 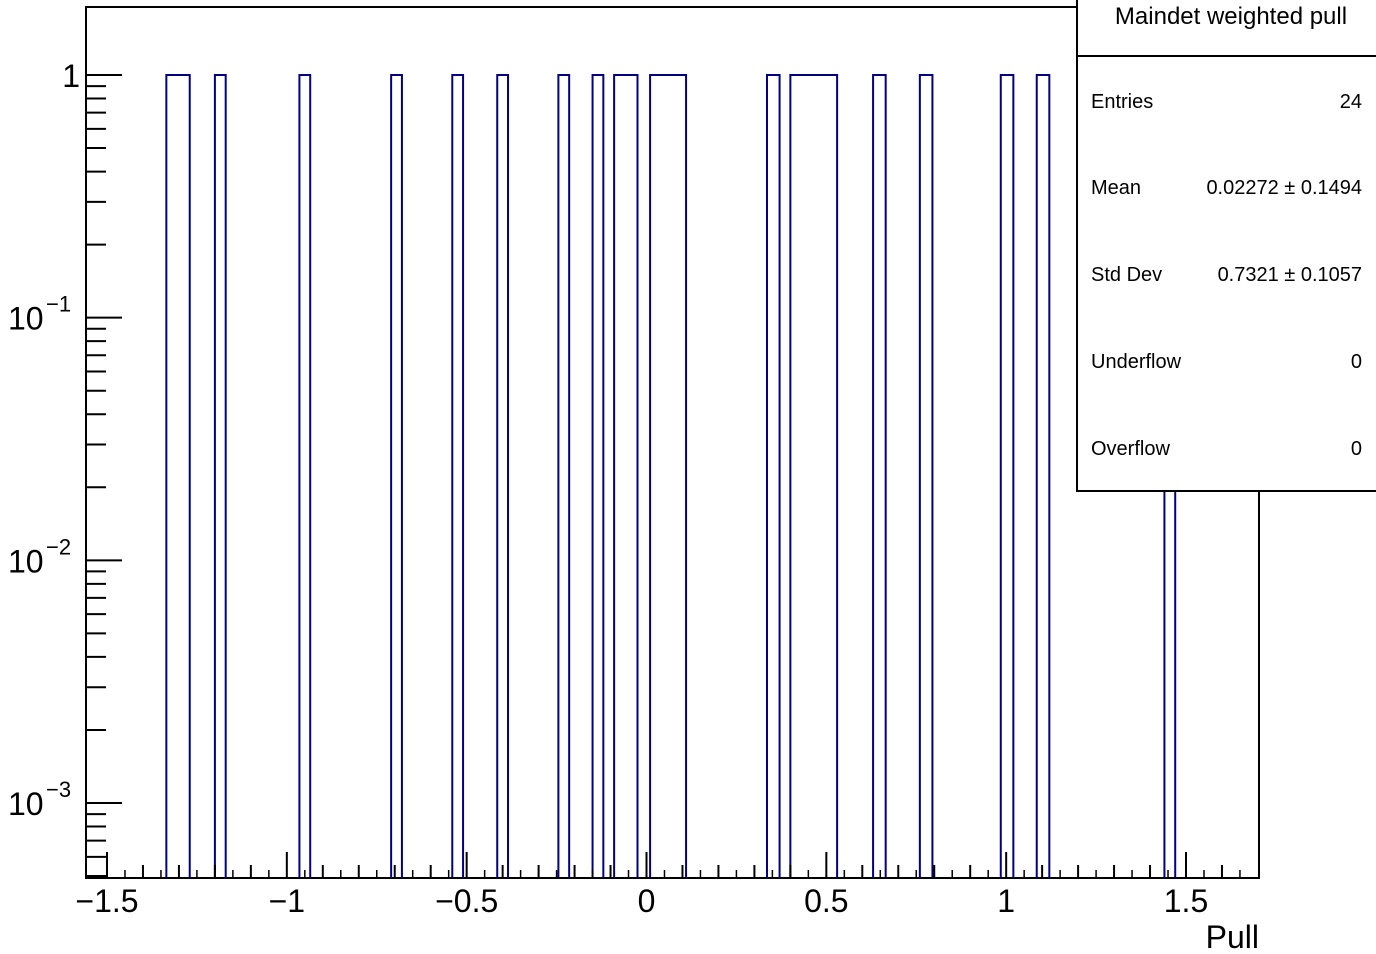 I want to click on x-axis-label: Pull, so click(x=1232, y=936).